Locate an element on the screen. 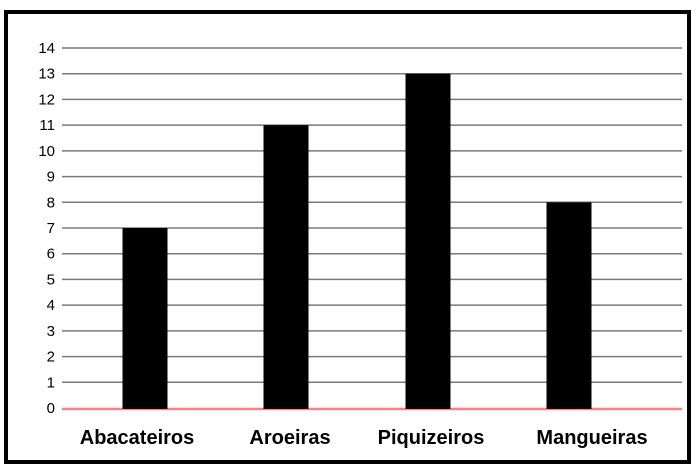 Image resolution: width=697 pixels, height=468 pixels. y-tick-label-12: 12 is located at coordinates (46, 99).